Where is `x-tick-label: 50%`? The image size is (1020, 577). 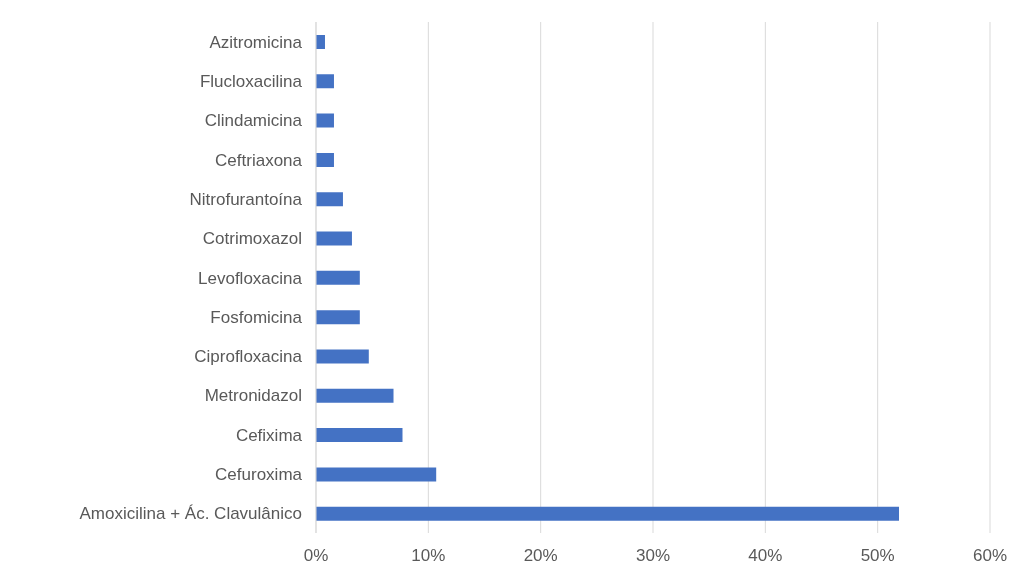 x-tick-label: 50% is located at coordinates (877, 556).